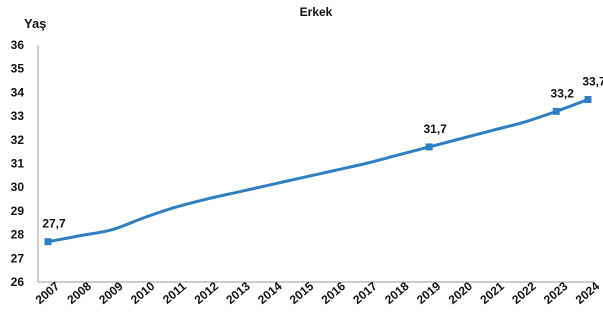  What do you see at coordinates (54, 224) in the screenshot?
I see `data-label: 27,7` at bounding box center [54, 224].